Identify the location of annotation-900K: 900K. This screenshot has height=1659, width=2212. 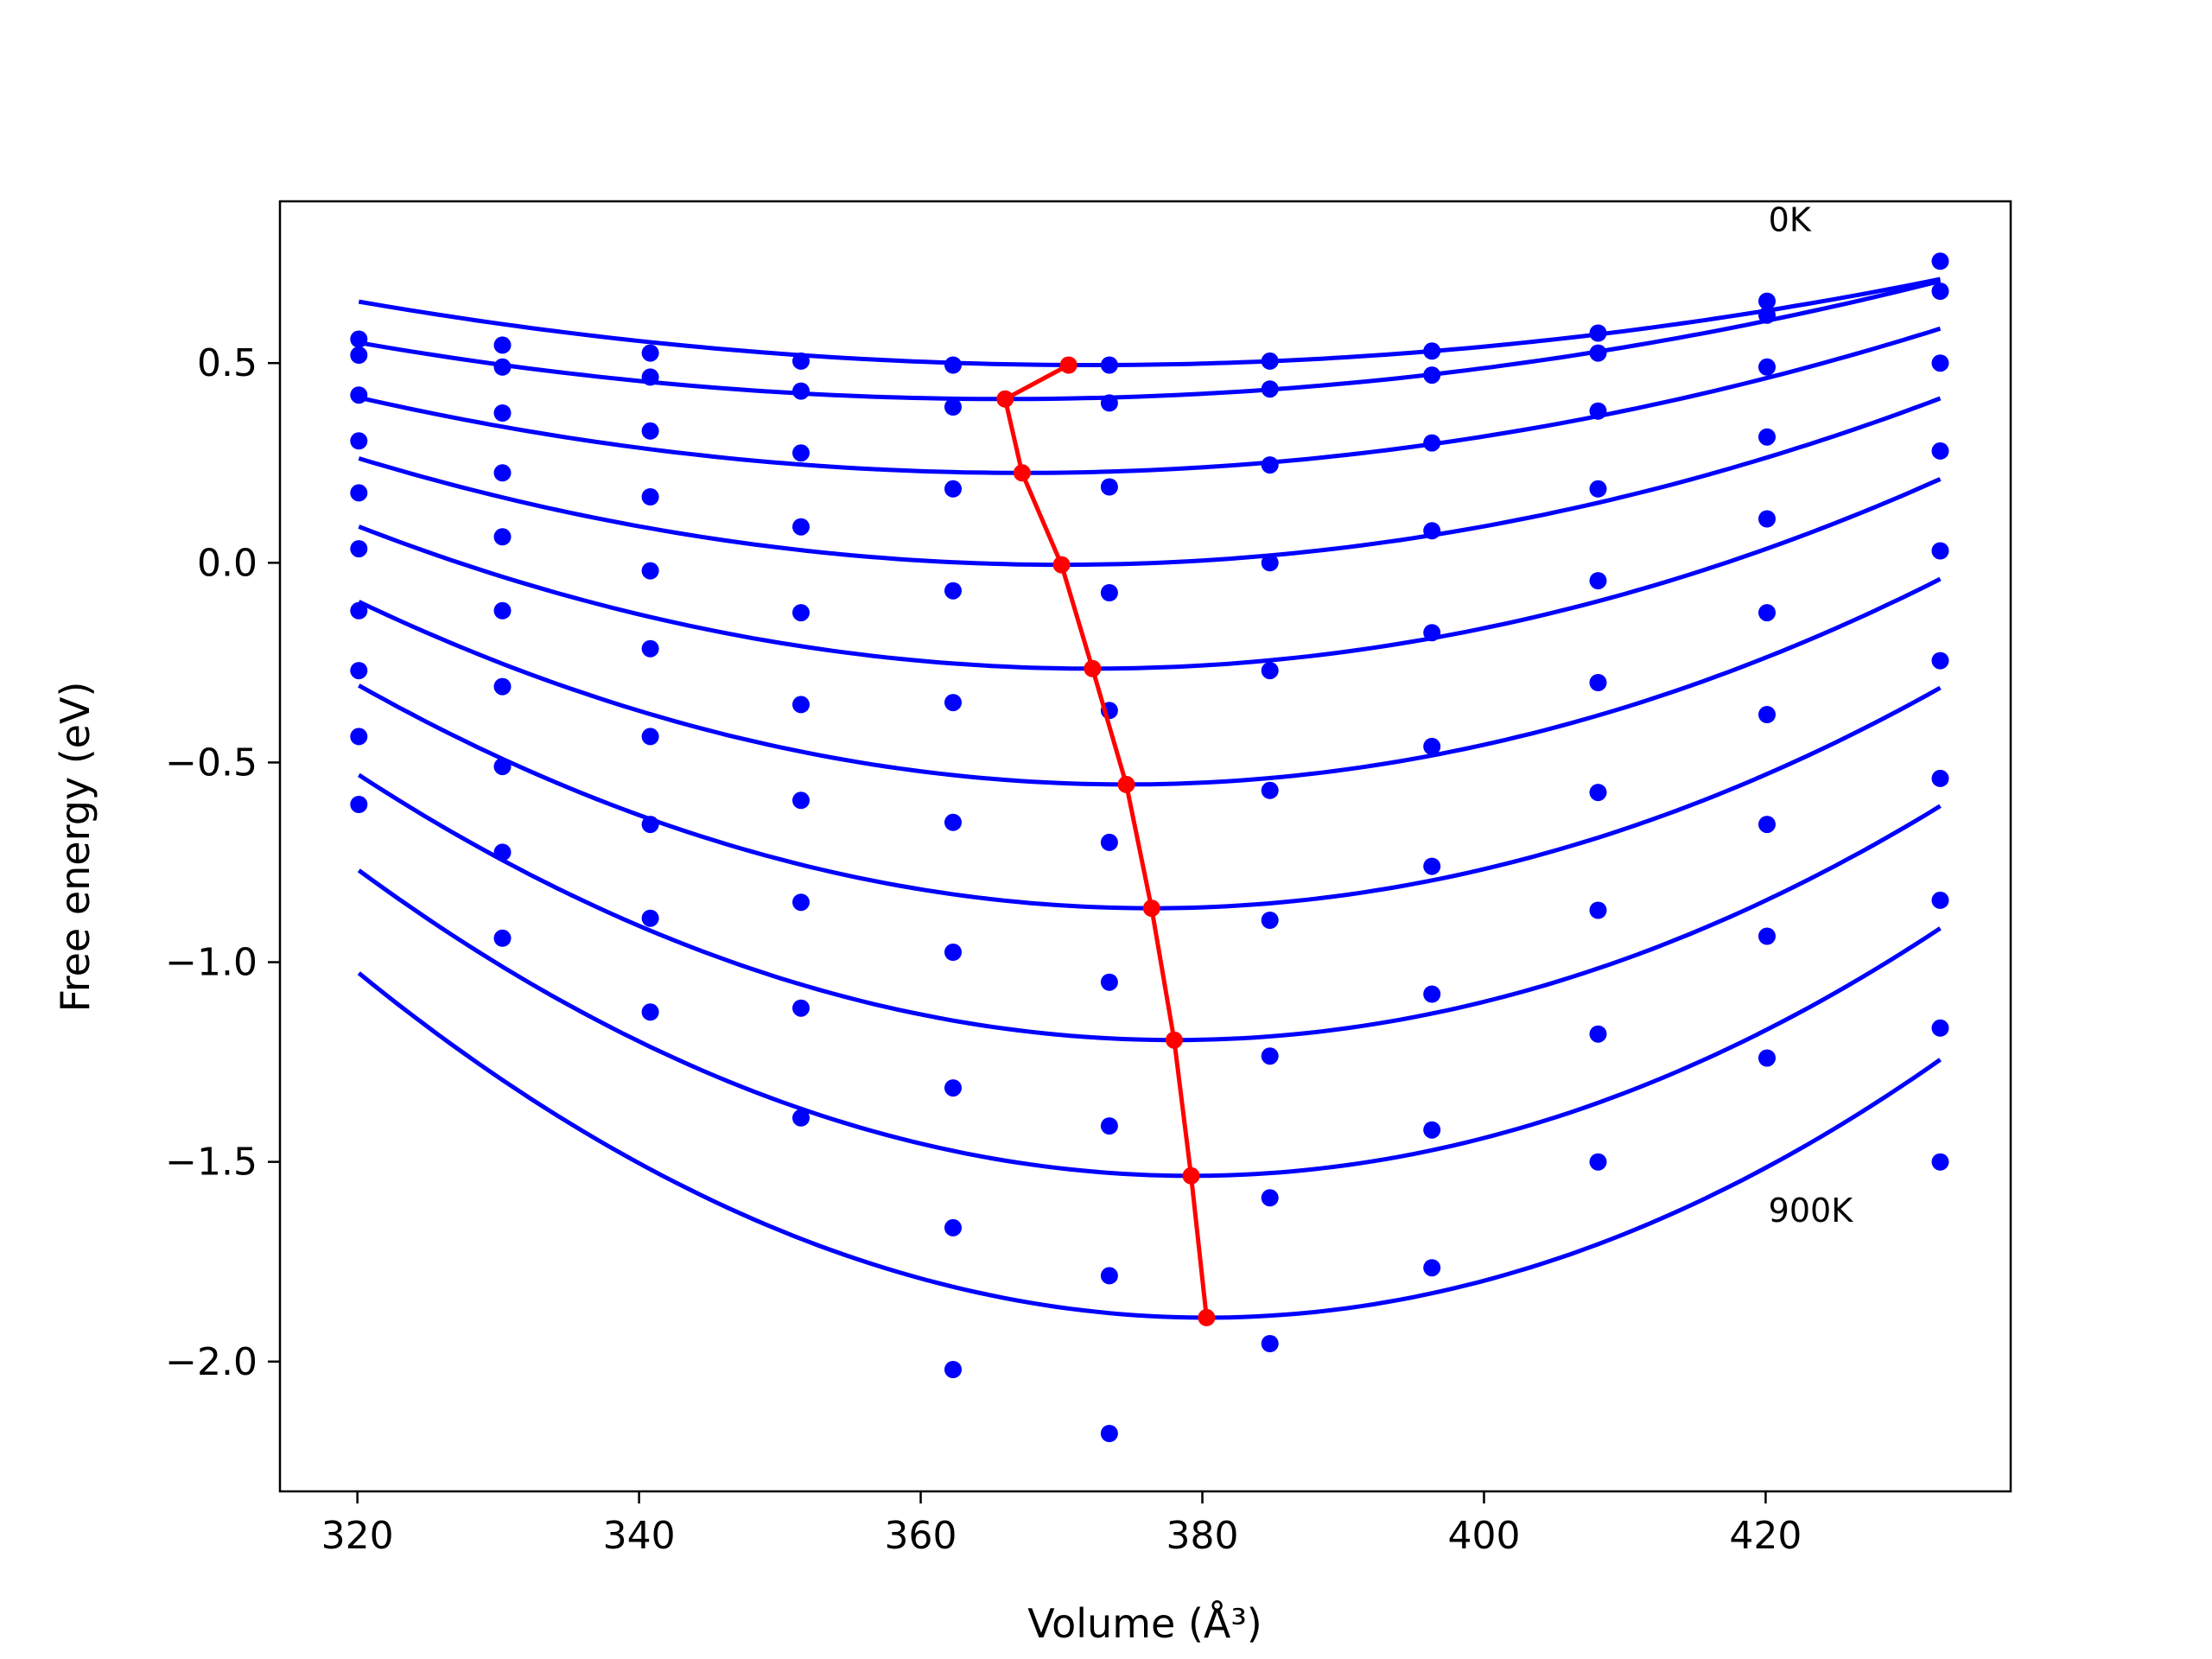
(1811, 1211).